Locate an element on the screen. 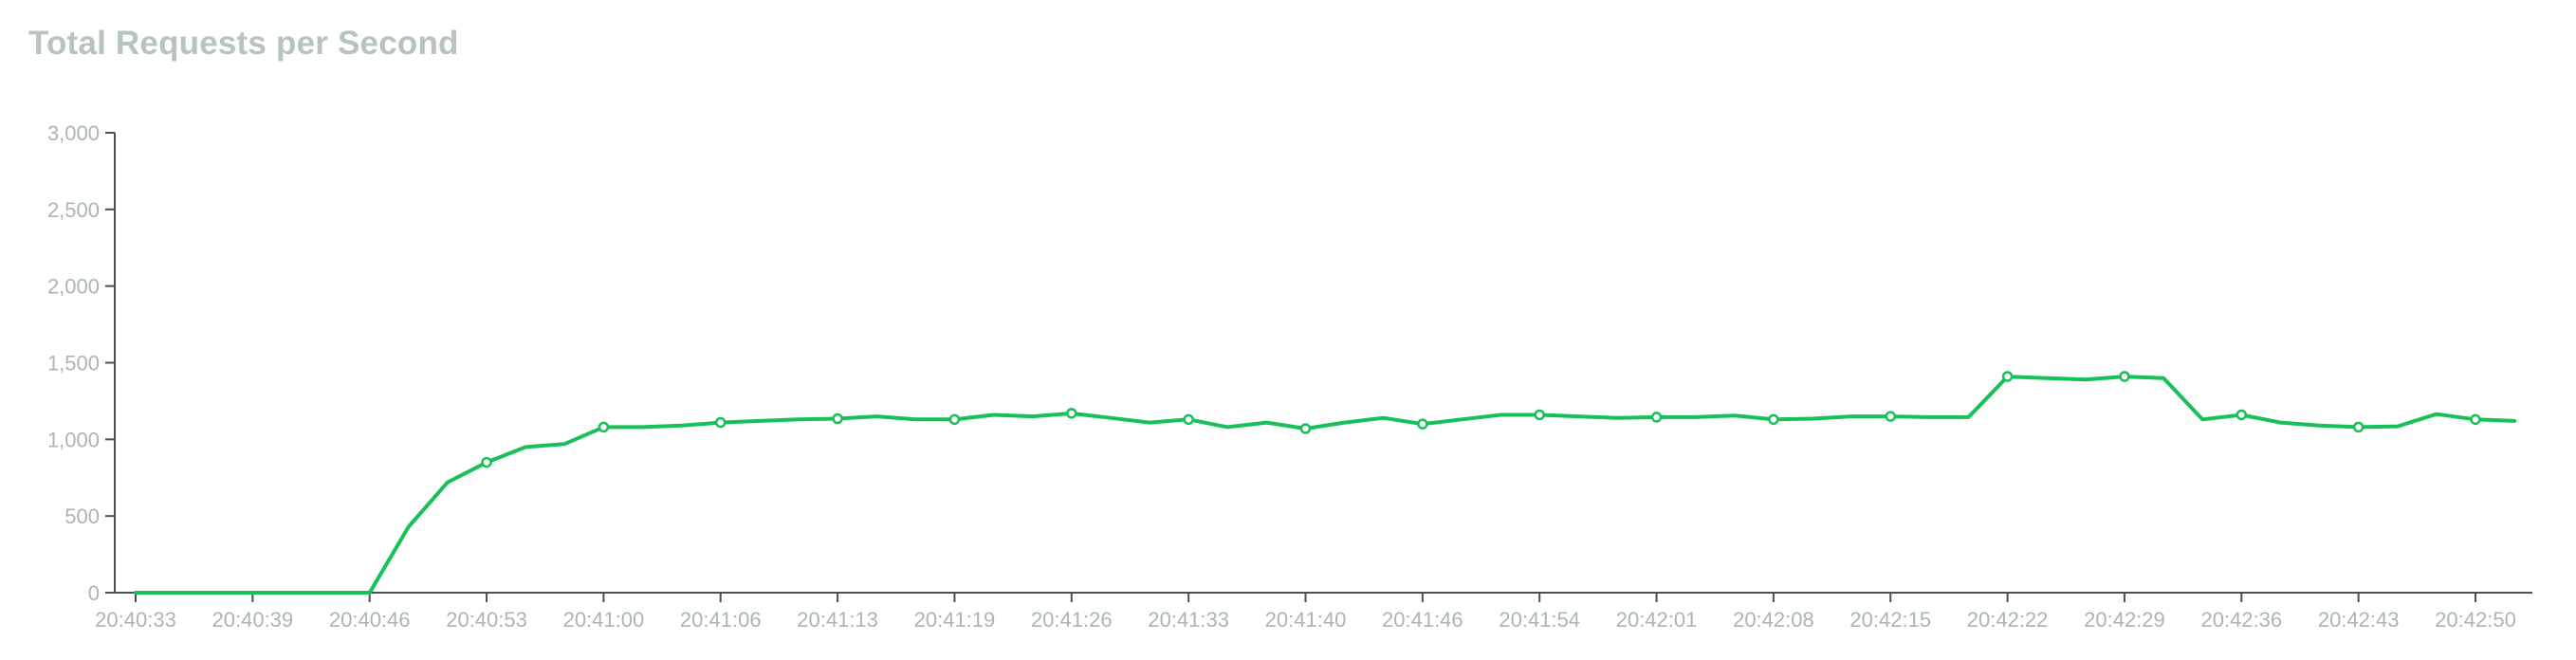  x-tick-label: 20:41:00 is located at coordinates (604, 620).